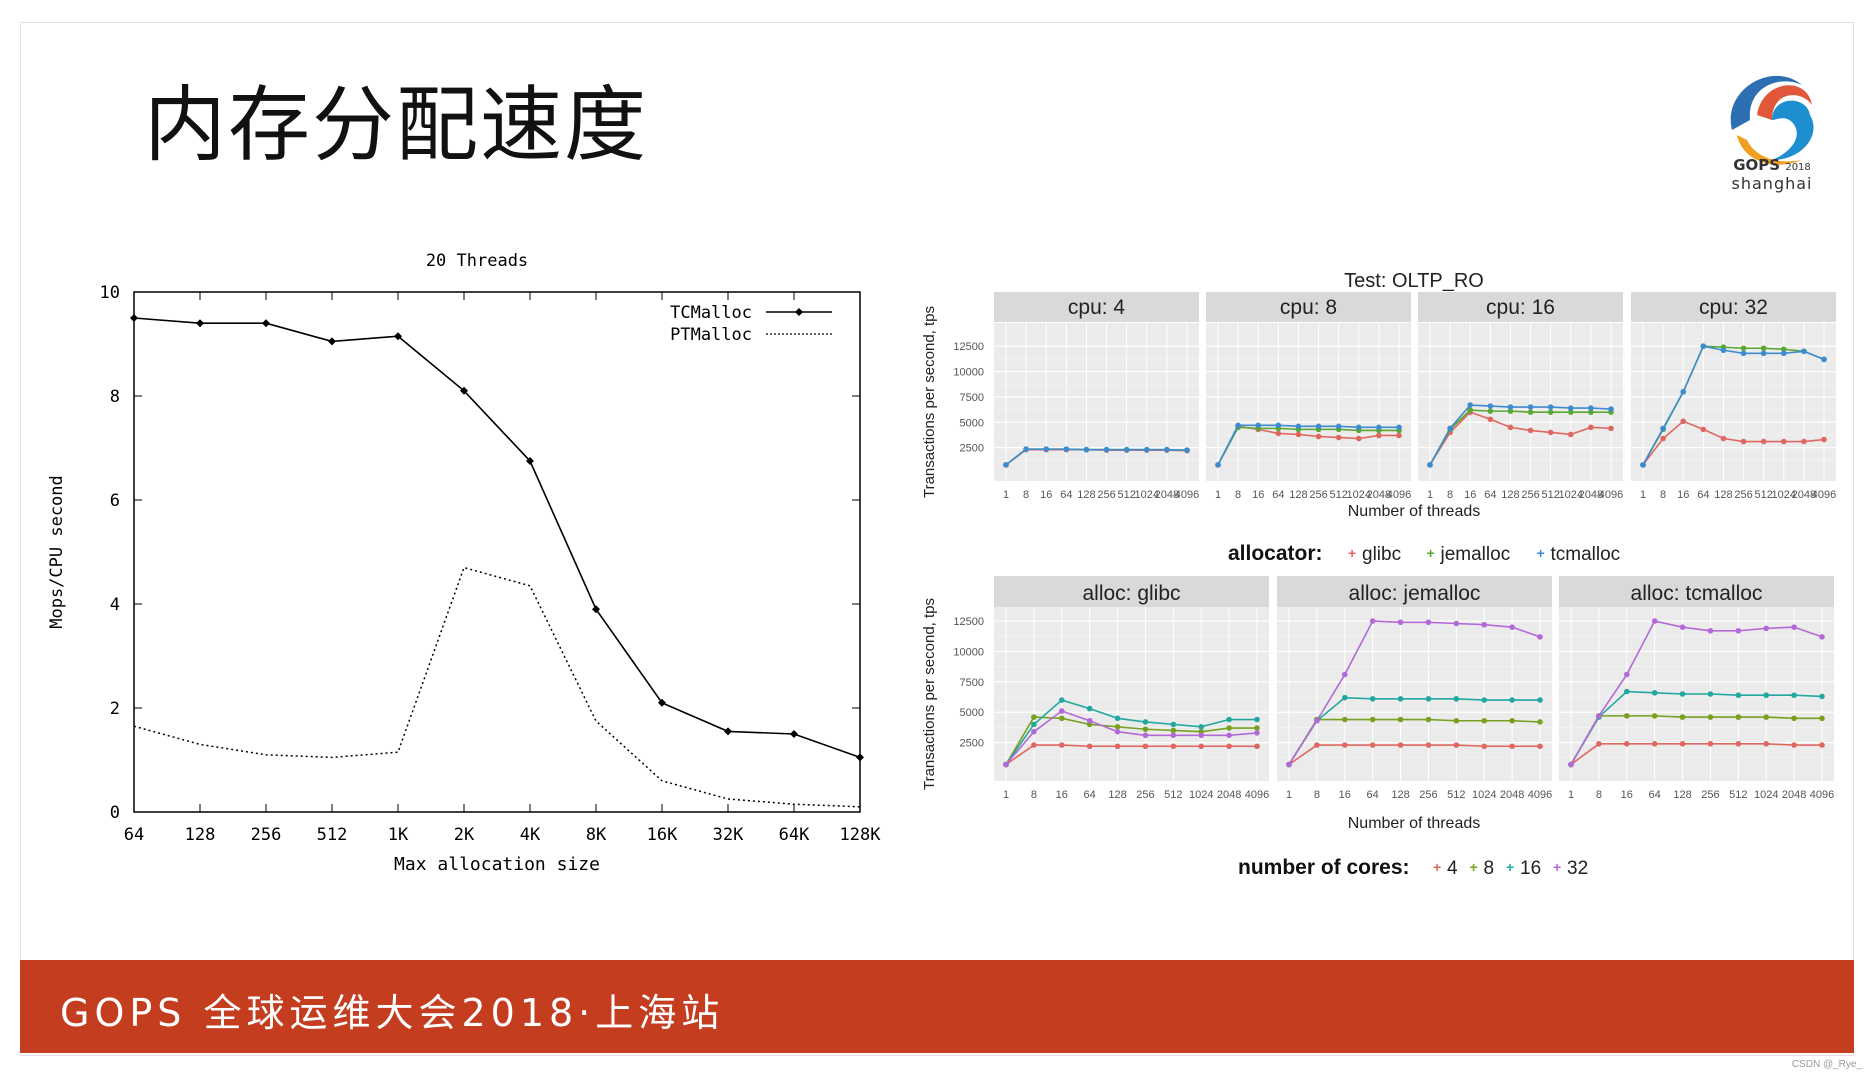 This screenshot has height=1074, width=1870. I want to click on x-tick-label: 128K, so click(861, 835).